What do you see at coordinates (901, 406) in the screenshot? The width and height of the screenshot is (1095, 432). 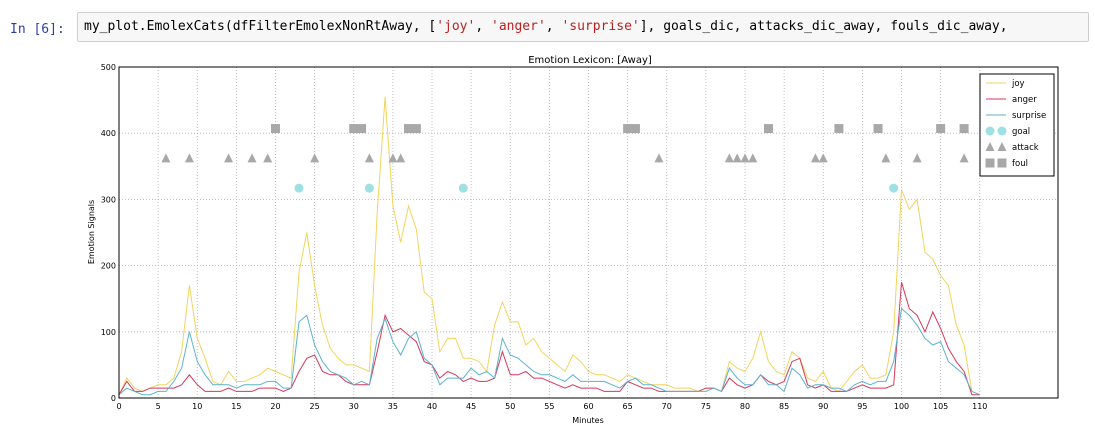 I see `x-tick-label: 100` at bounding box center [901, 406].